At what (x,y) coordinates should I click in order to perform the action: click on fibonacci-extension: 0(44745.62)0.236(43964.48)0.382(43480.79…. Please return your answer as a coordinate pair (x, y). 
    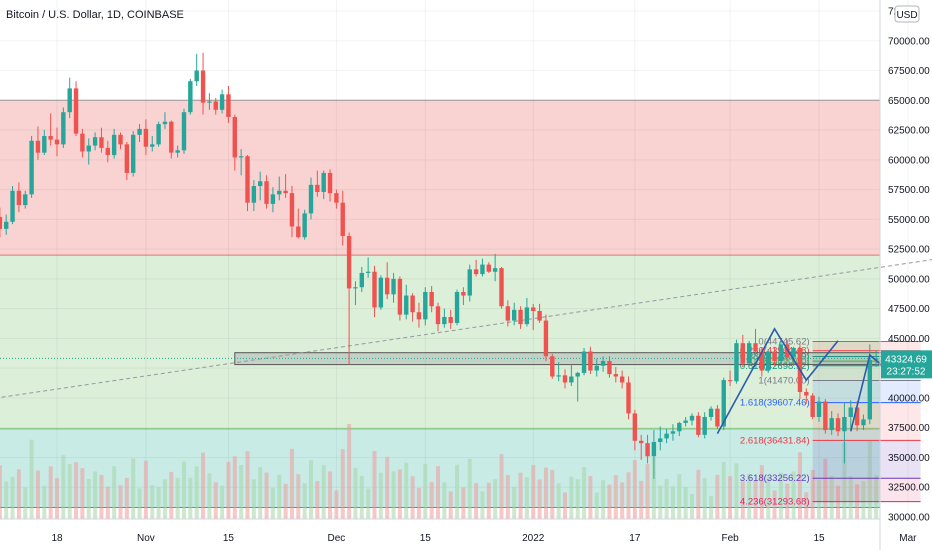
    Looking at the image, I should click on (830, 422).